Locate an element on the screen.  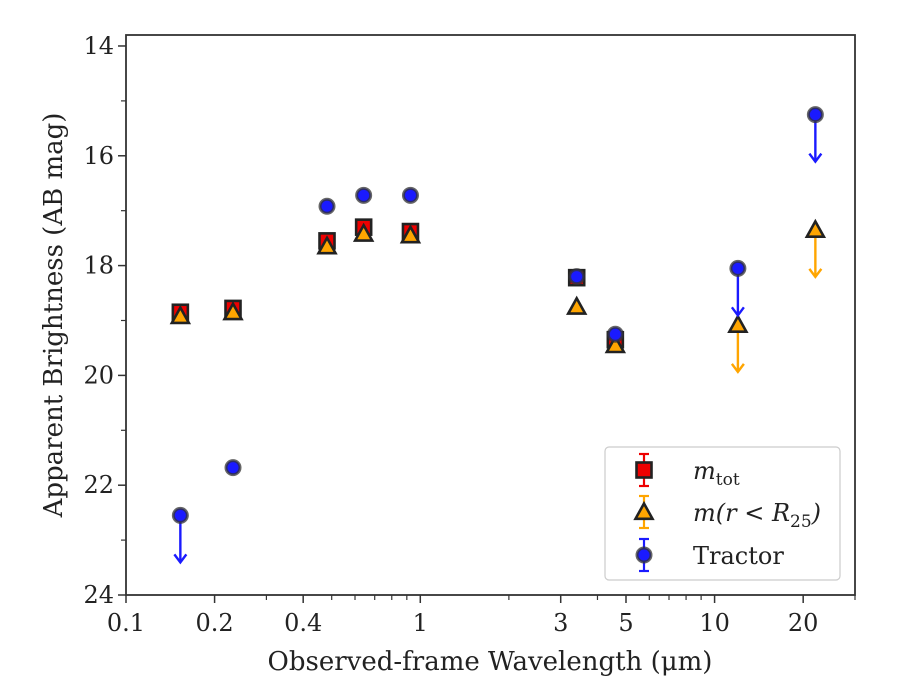
legend-label: mtot is located at coordinates (716, 473).